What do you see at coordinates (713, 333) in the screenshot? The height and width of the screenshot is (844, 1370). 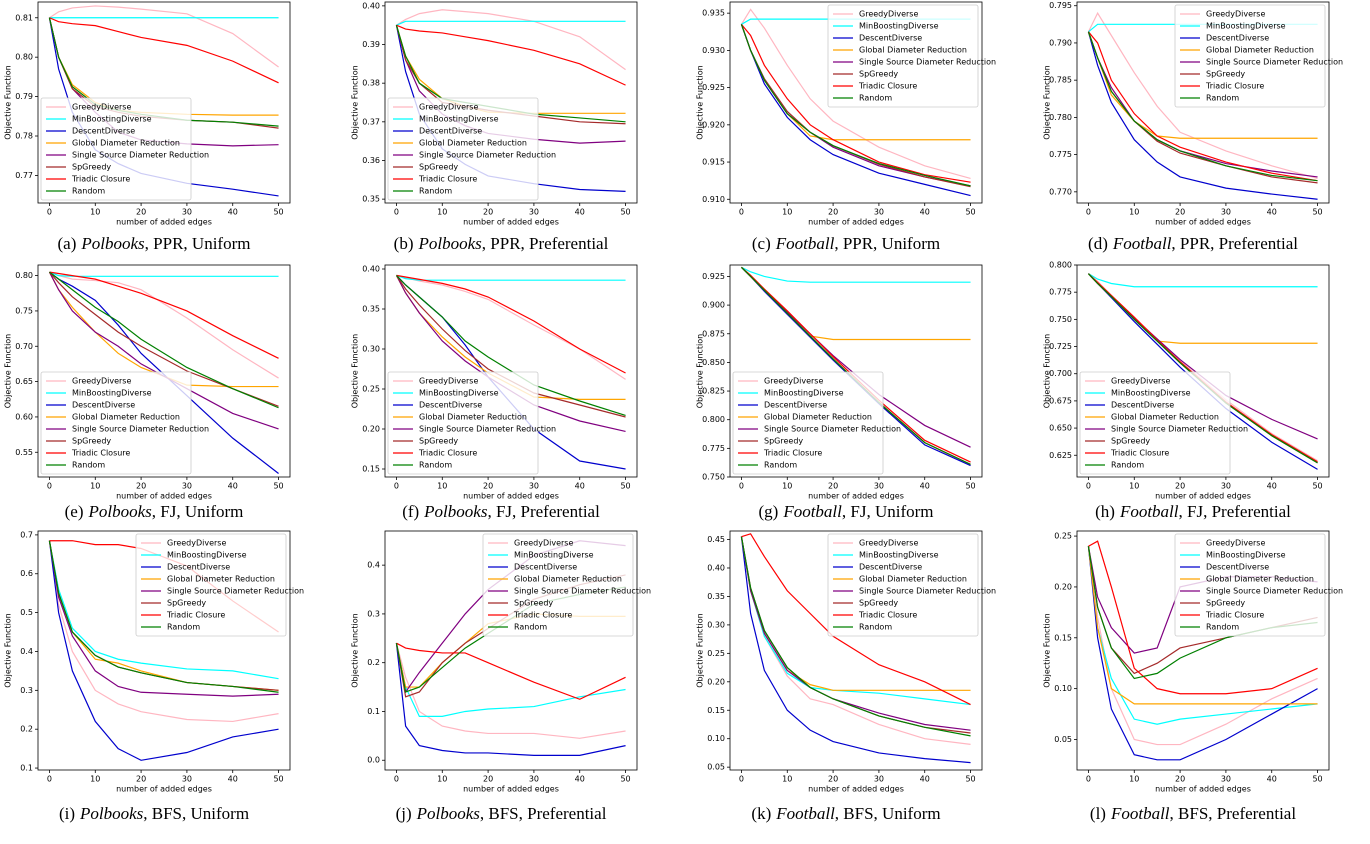 I see `y-tick-label: 0.875` at bounding box center [713, 333].